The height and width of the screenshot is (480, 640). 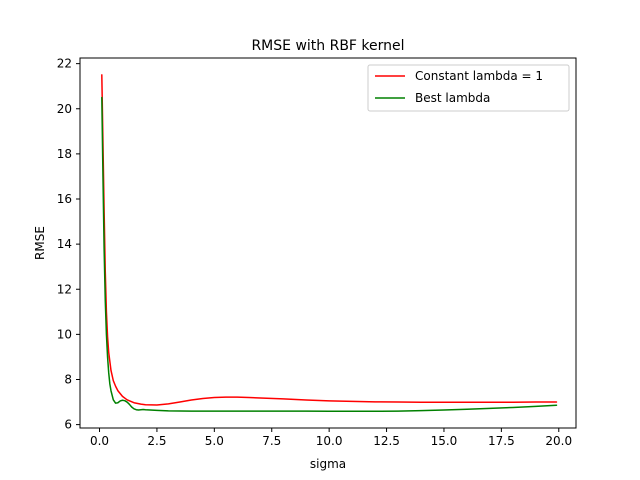 What do you see at coordinates (99, 441) in the screenshot?
I see `x-tick-label: 0.0` at bounding box center [99, 441].